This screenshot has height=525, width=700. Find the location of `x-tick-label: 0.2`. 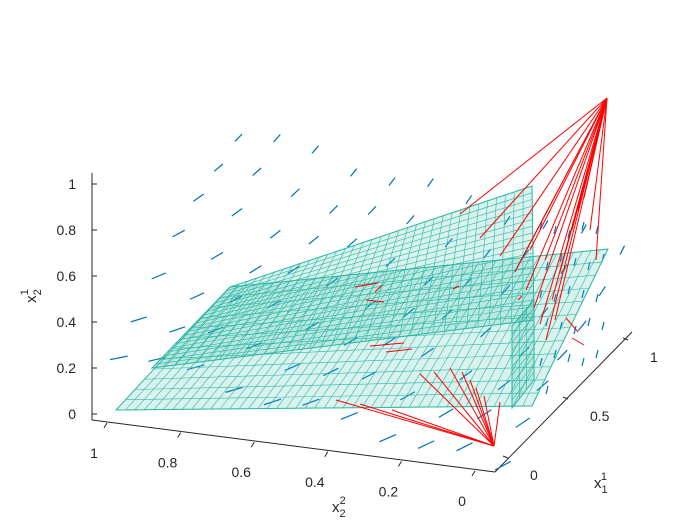

x-tick-label: 0.2 is located at coordinates (389, 491).